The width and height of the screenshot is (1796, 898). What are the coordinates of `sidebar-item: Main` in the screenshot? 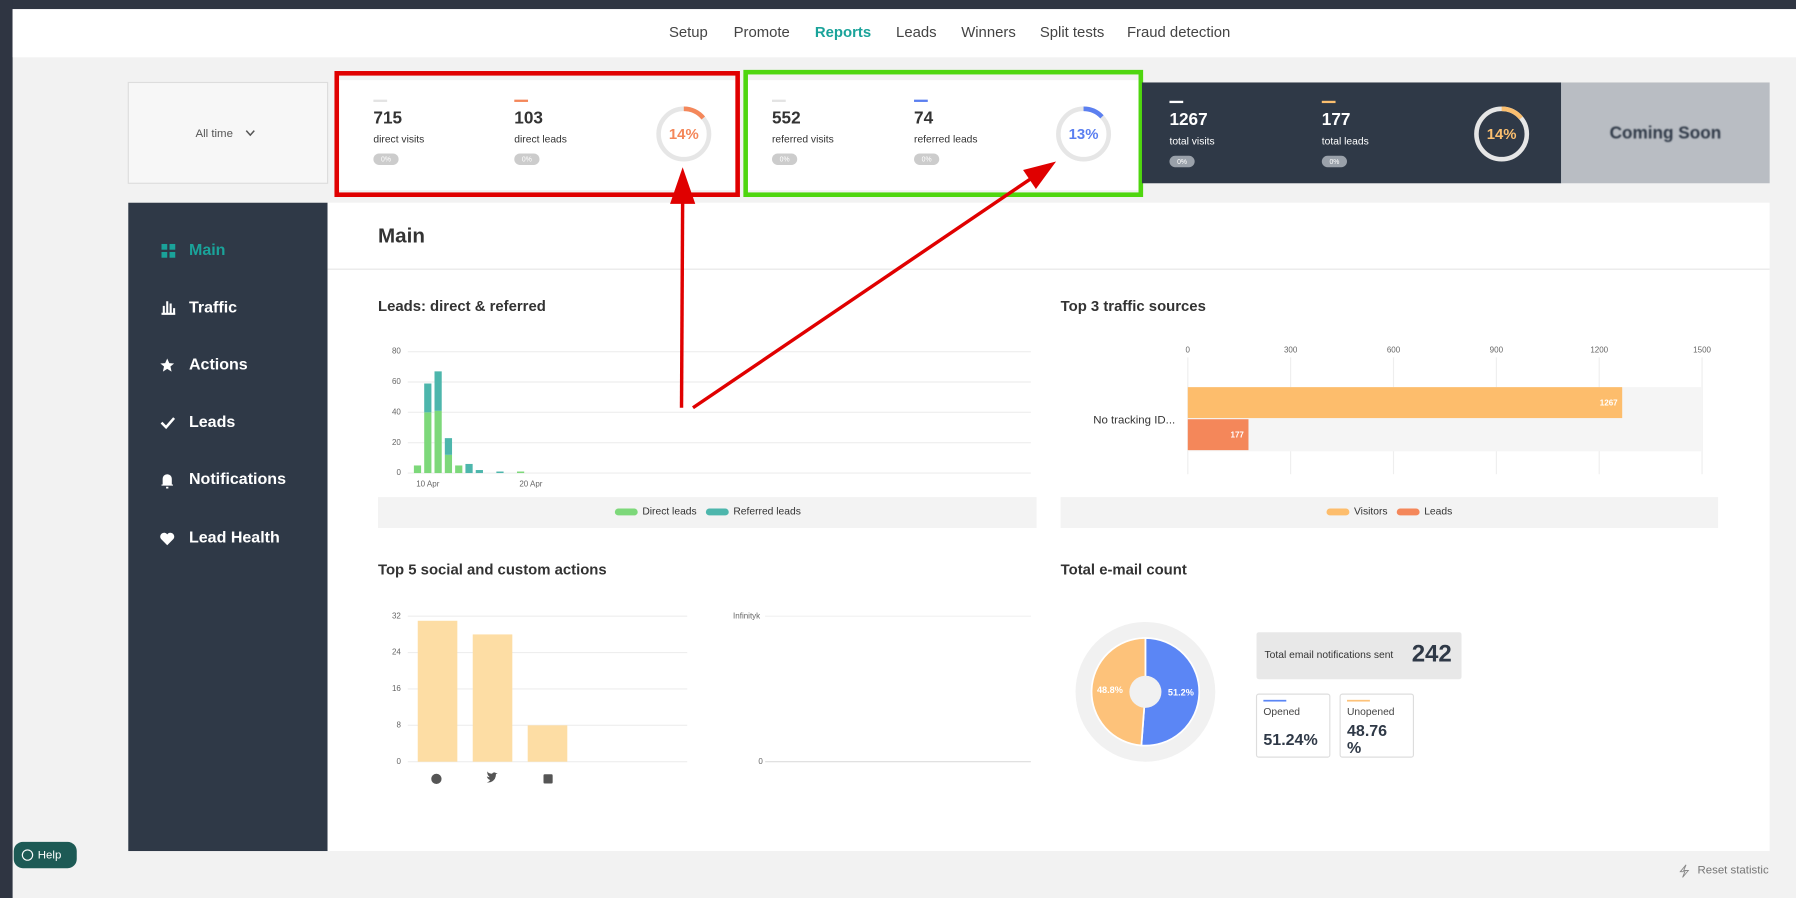 It's located at (207, 250).